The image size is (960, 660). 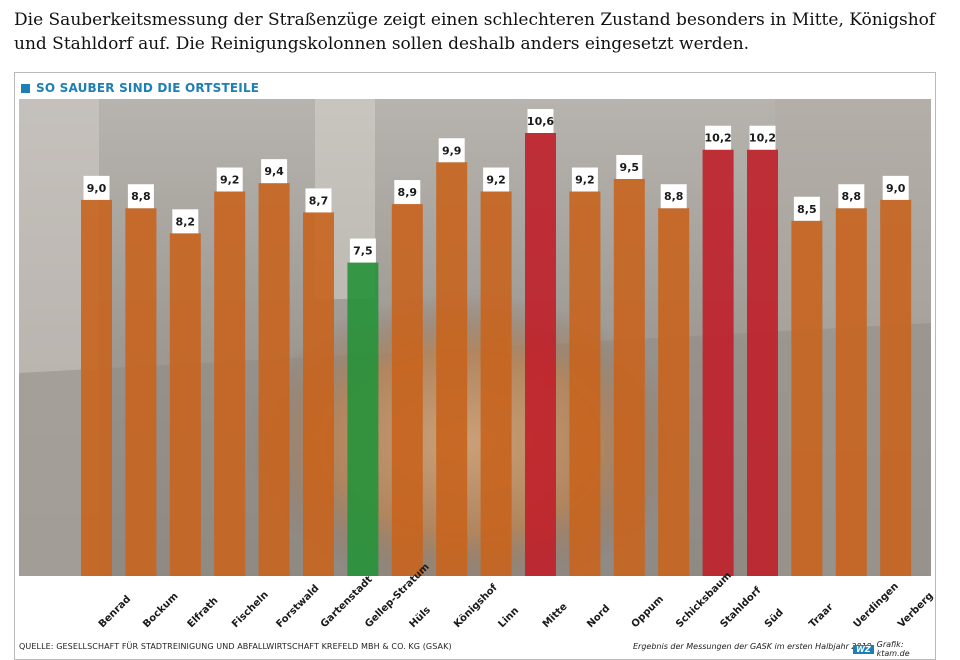 What do you see at coordinates (274, 379) in the screenshot?
I see `bar-forstwald` at bounding box center [274, 379].